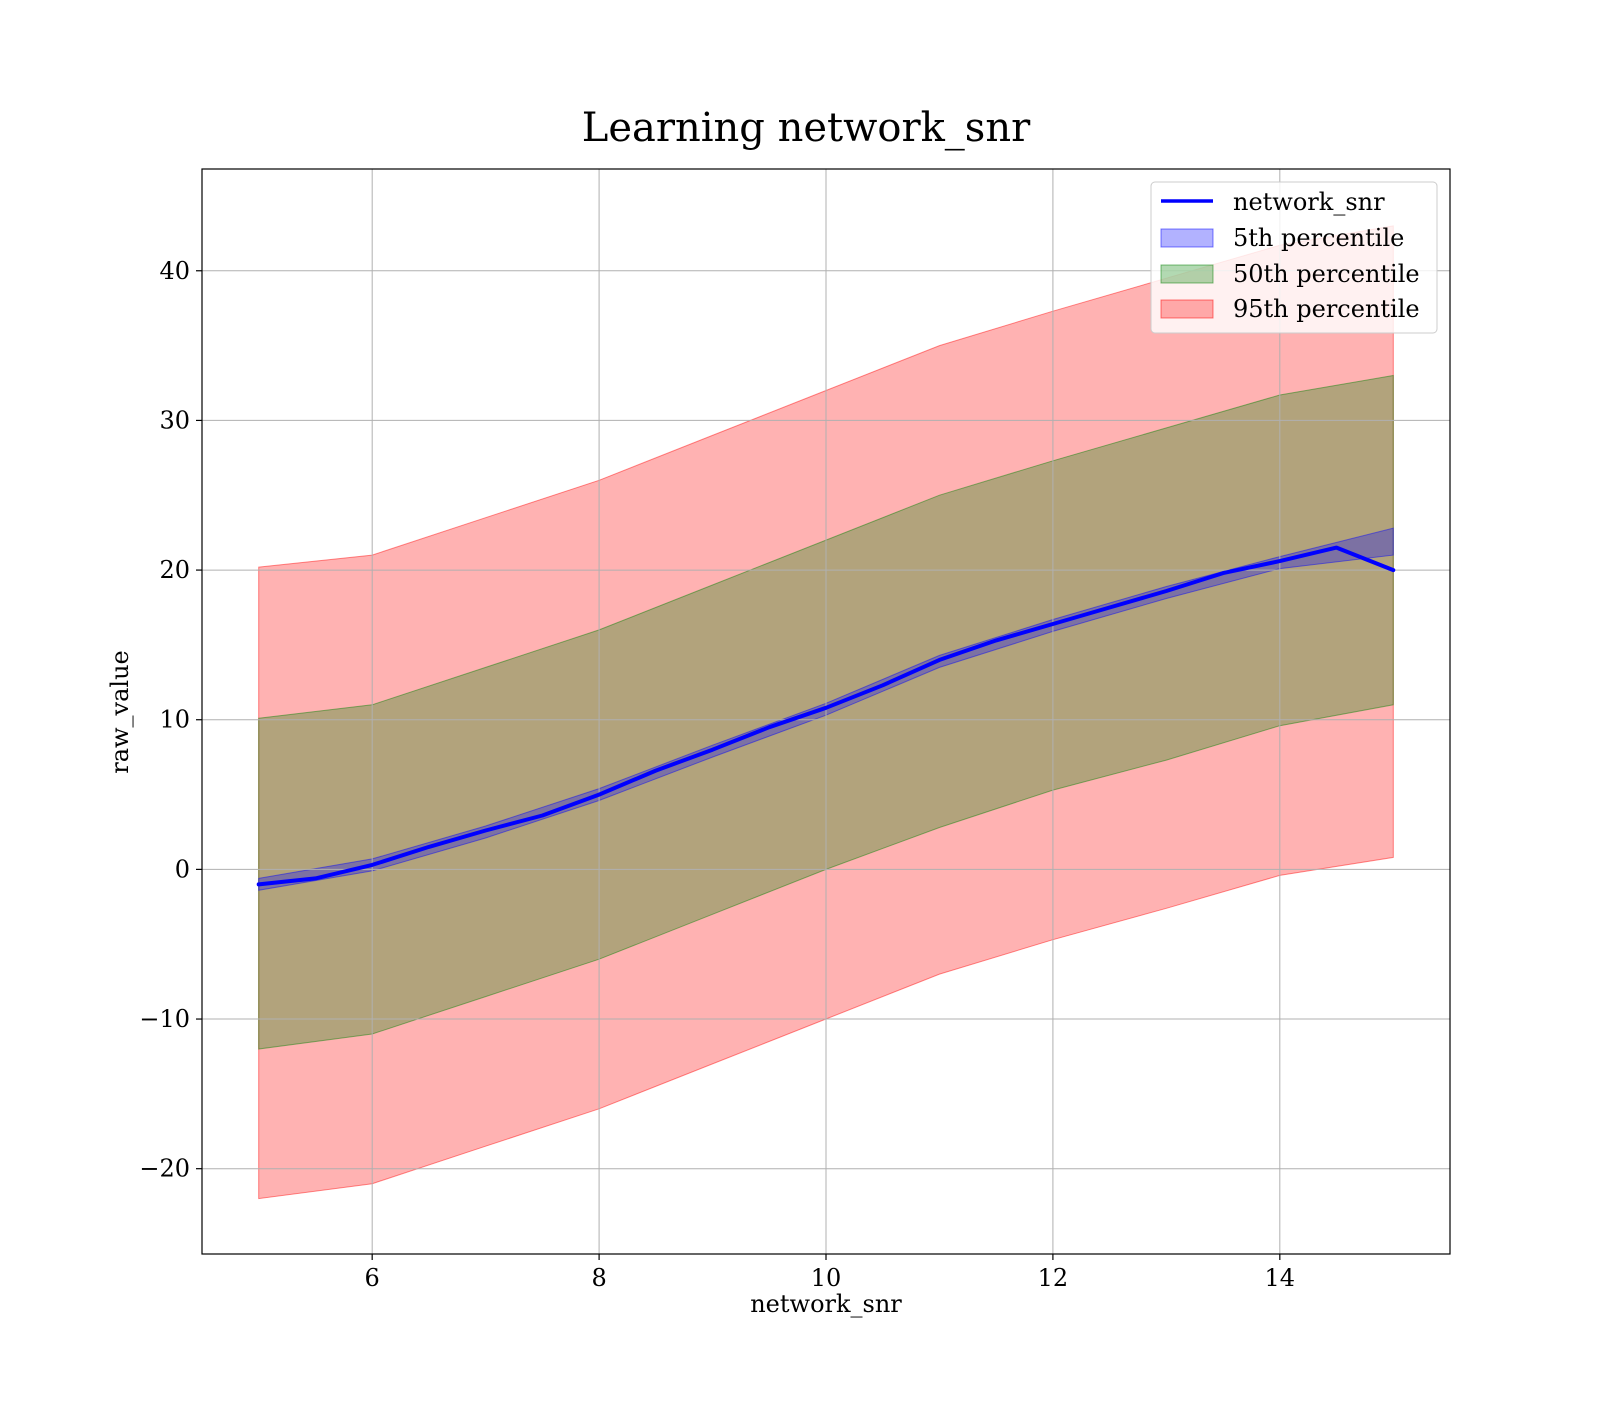 The width and height of the screenshot is (1600, 1404). I want to click on x-tick-label-1: 8, so click(598, 1278).